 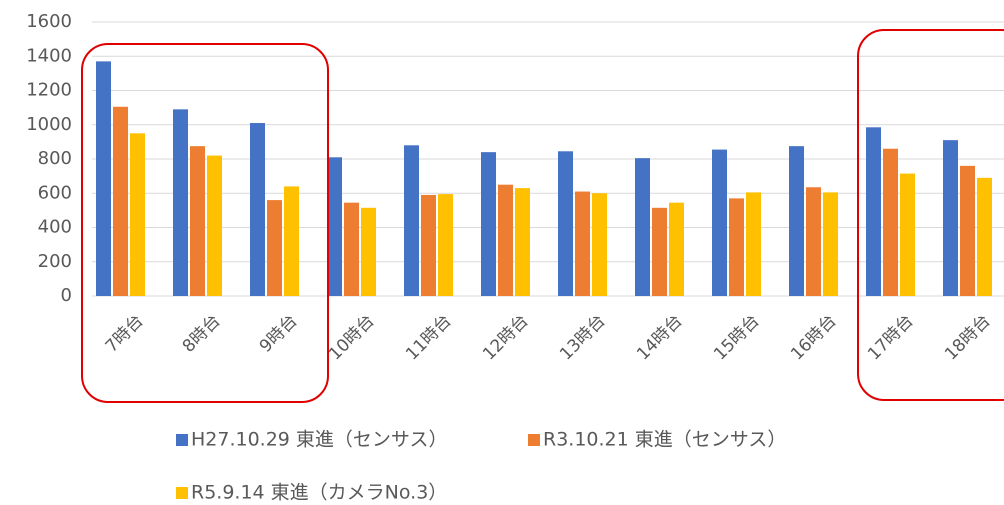 I want to click on highlight-box, so click(x=930, y=215).